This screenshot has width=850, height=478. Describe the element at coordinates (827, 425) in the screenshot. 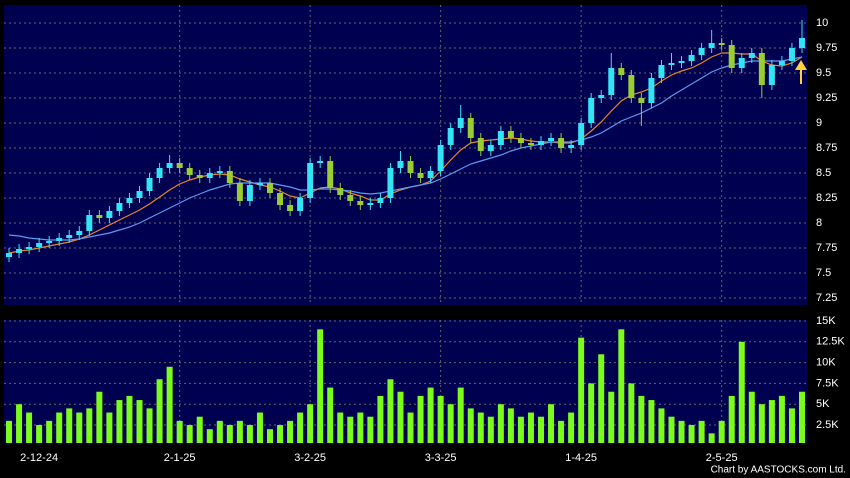

I see `y-tick-label: 2.5K` at that location.